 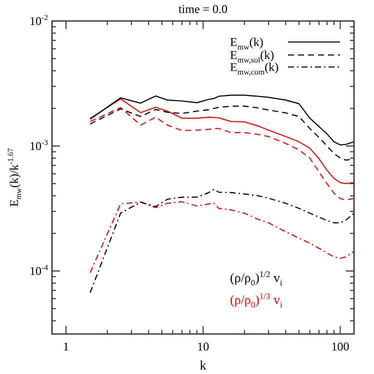 I want to click on x-tick-label: 1, so click(x=66, y=346).